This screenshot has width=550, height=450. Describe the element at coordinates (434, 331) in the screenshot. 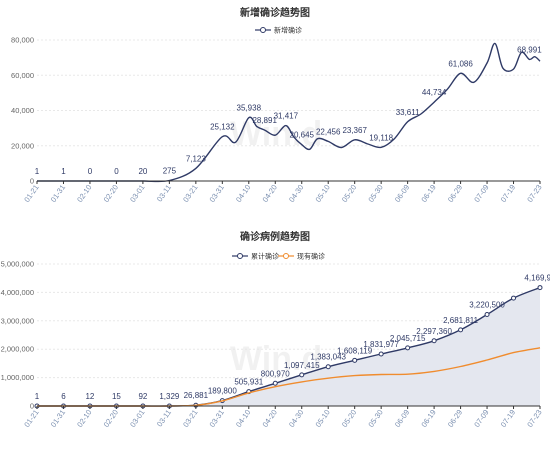

I see `data-label: 2,297,360` at that location.